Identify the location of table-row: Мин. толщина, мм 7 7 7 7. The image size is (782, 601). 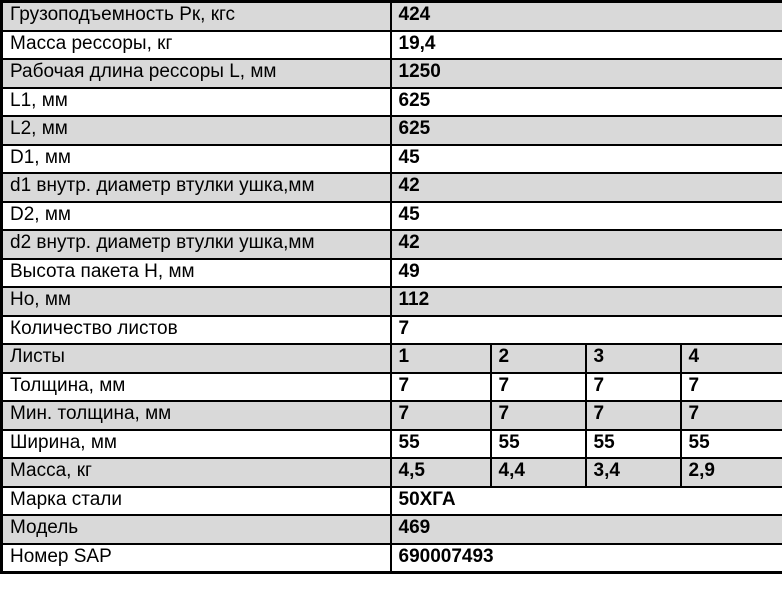
(391, 415).